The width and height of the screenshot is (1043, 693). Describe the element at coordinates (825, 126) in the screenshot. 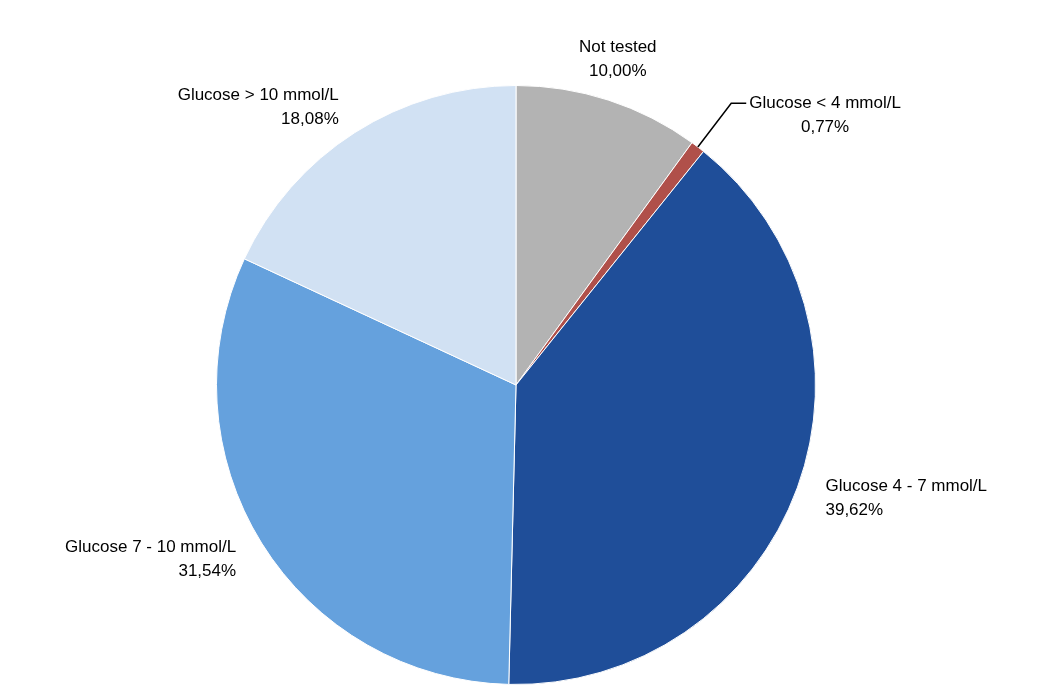

I see `data-label: 0,77%` at that location.